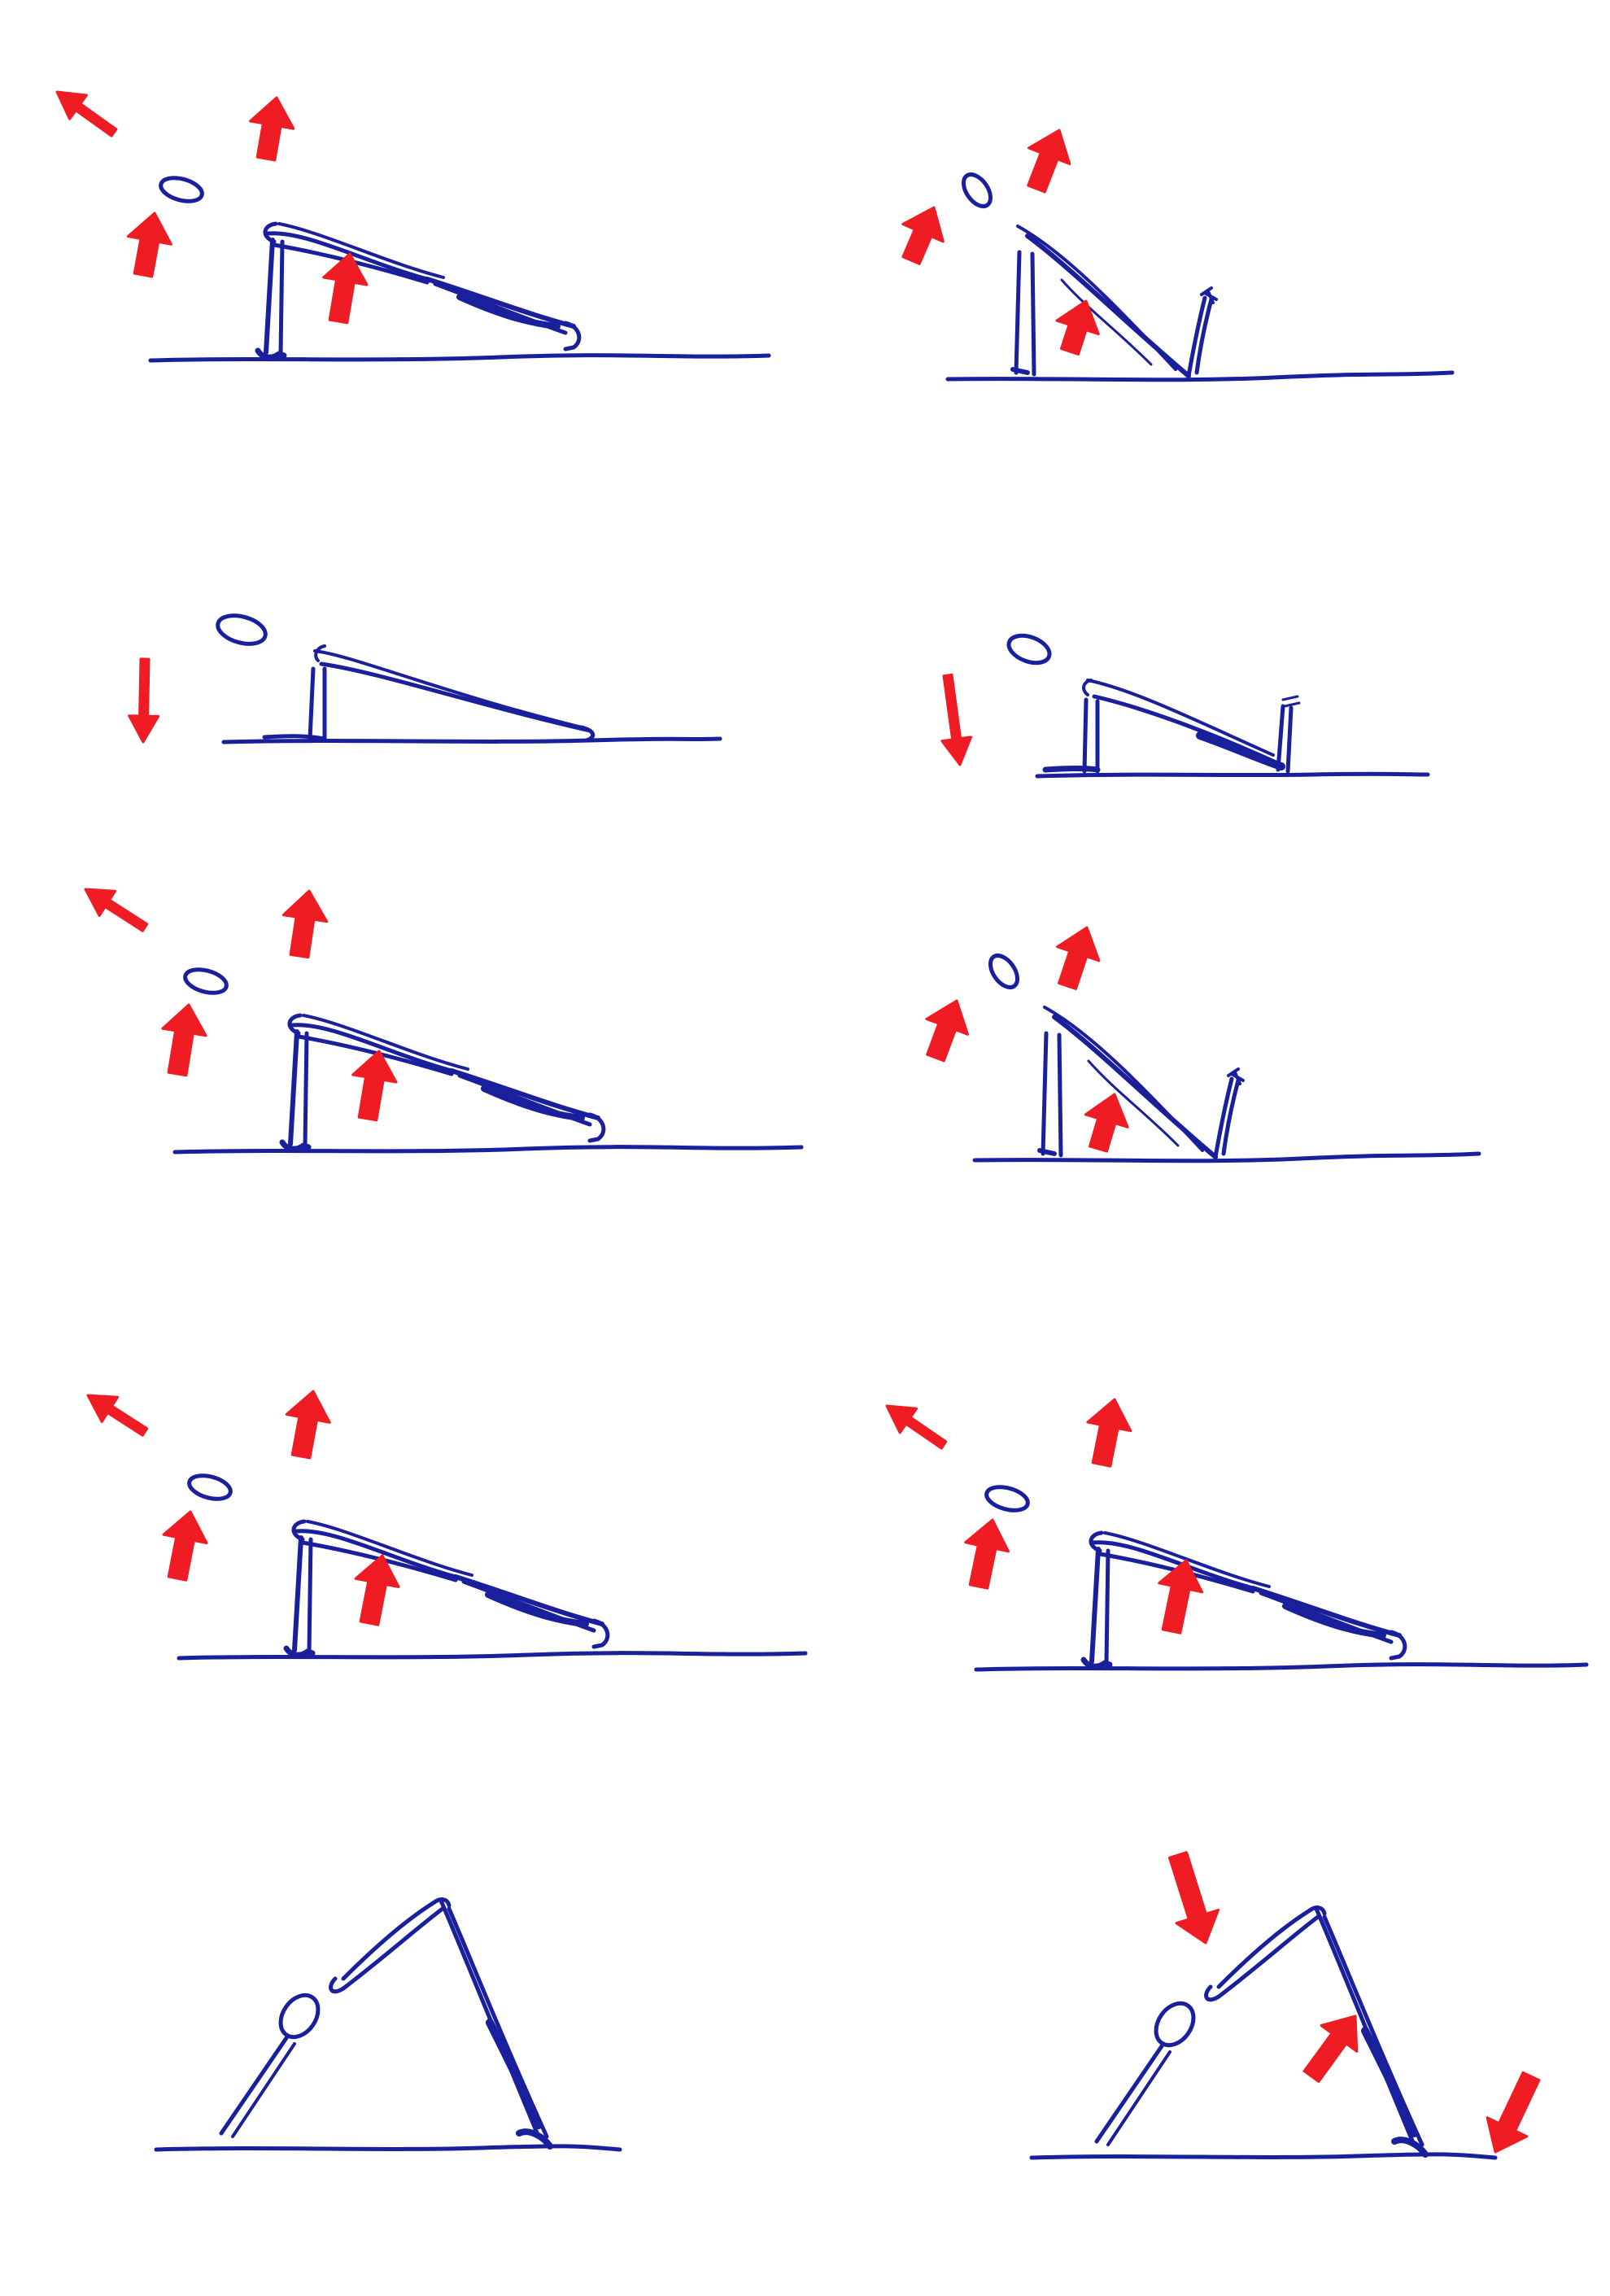  I want to click on row1-right-figure, so click(1200, 277).